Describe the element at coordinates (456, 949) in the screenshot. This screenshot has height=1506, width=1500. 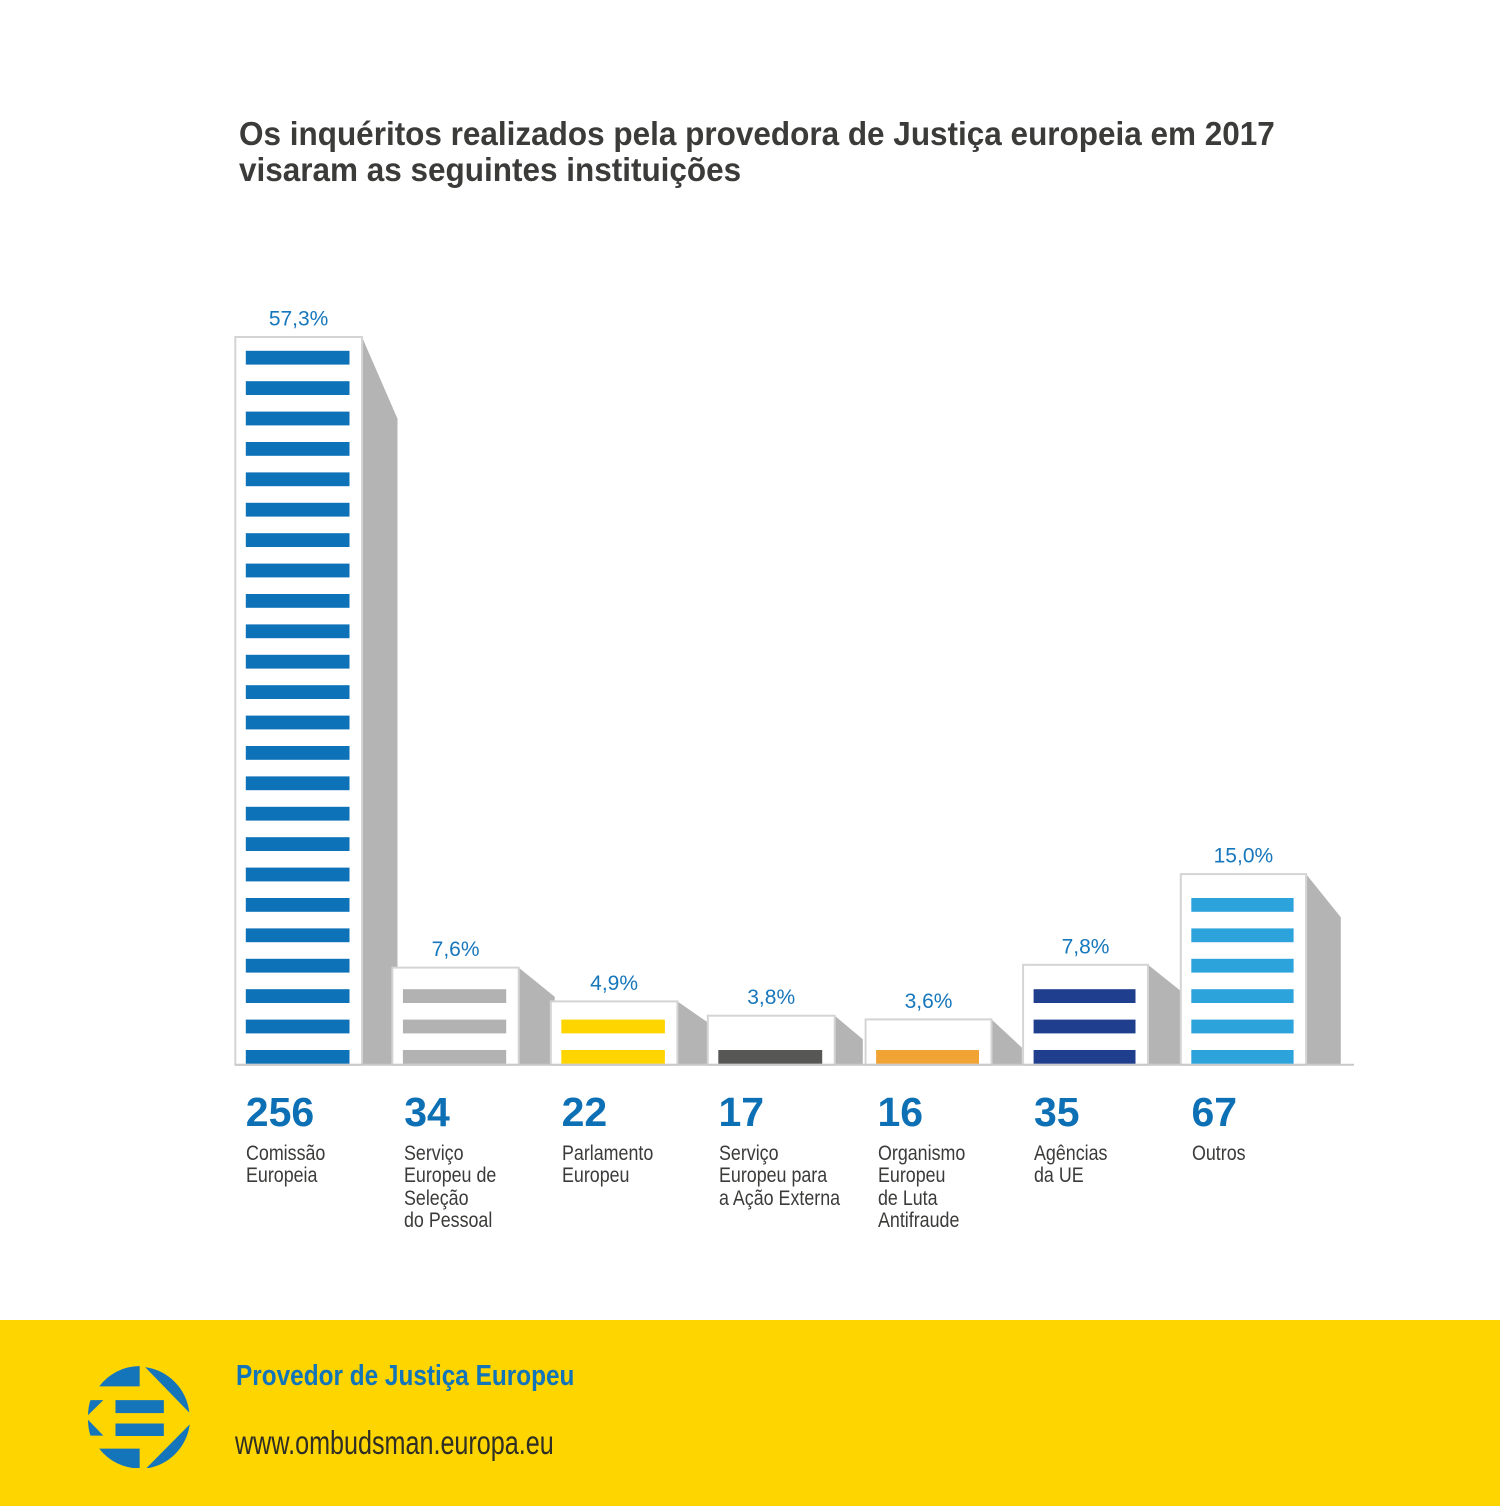
I see `svg-text: 7,6%` at that location.